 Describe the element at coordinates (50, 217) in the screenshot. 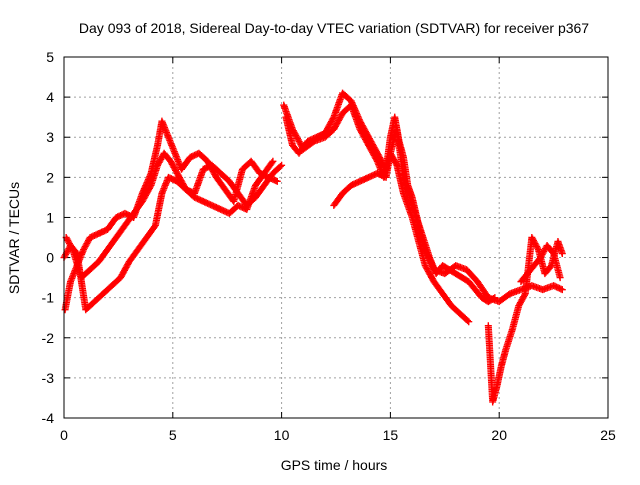

I see `y-tick-label: 1` at that location.